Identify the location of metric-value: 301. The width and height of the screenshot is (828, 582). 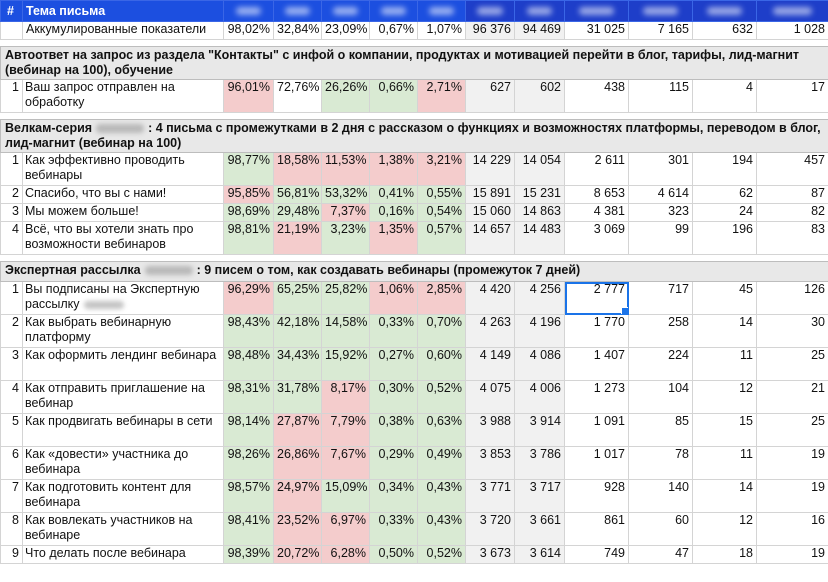
(660, 169).